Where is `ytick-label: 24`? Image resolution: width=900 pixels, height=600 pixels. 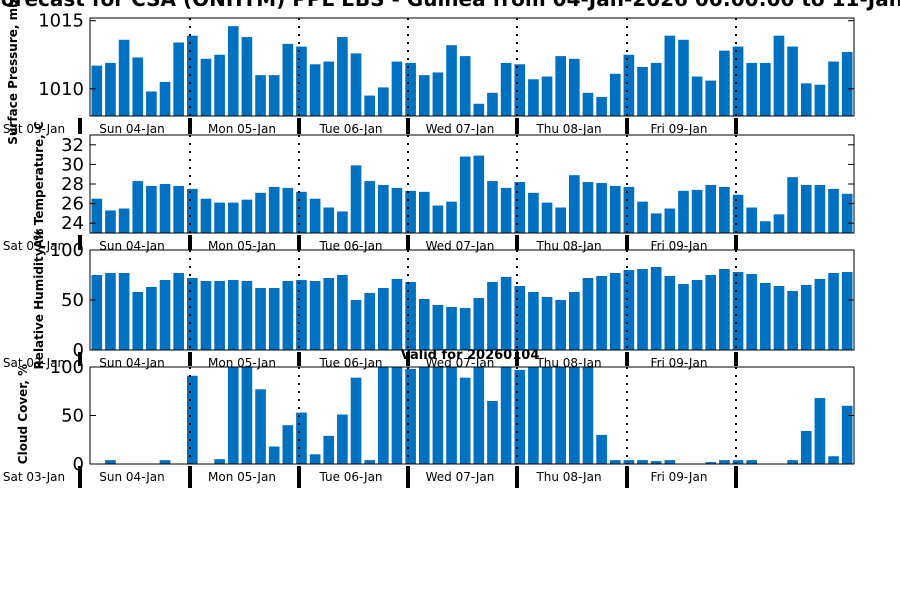
ytick-label: 24 is located at coordinates (72, 223).